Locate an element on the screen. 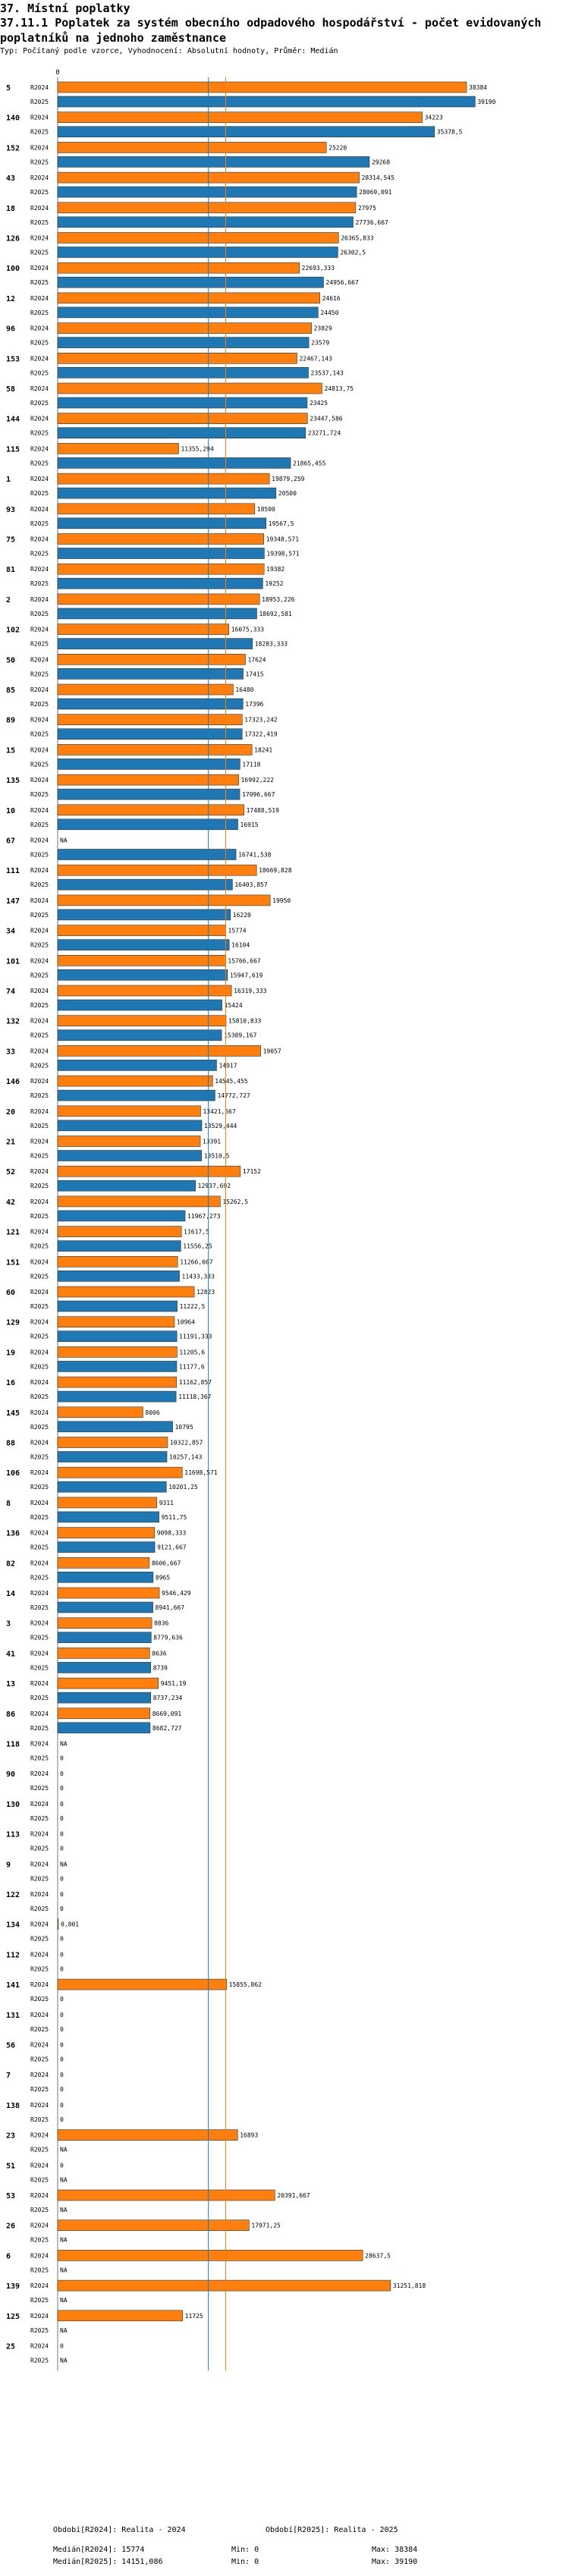 Image resolution: width=569 pixels, height=2576 pixels. group-label: 60 is located at coordinates (11, 1293).